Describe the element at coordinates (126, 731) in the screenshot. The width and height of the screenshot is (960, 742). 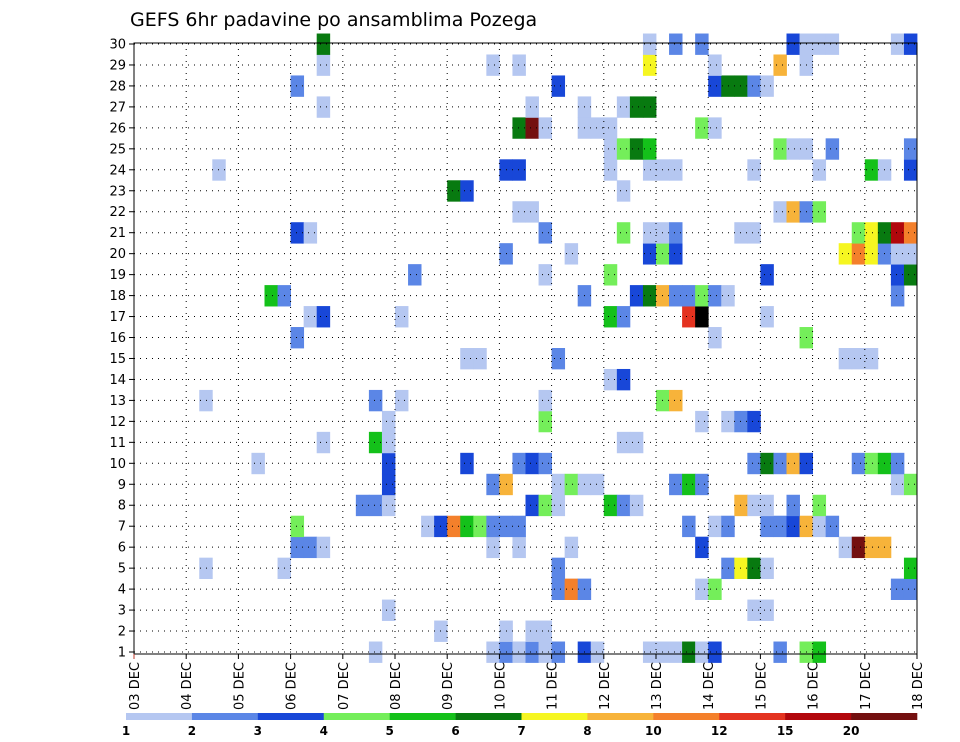
I see `colorbar-label: 1` at that location.